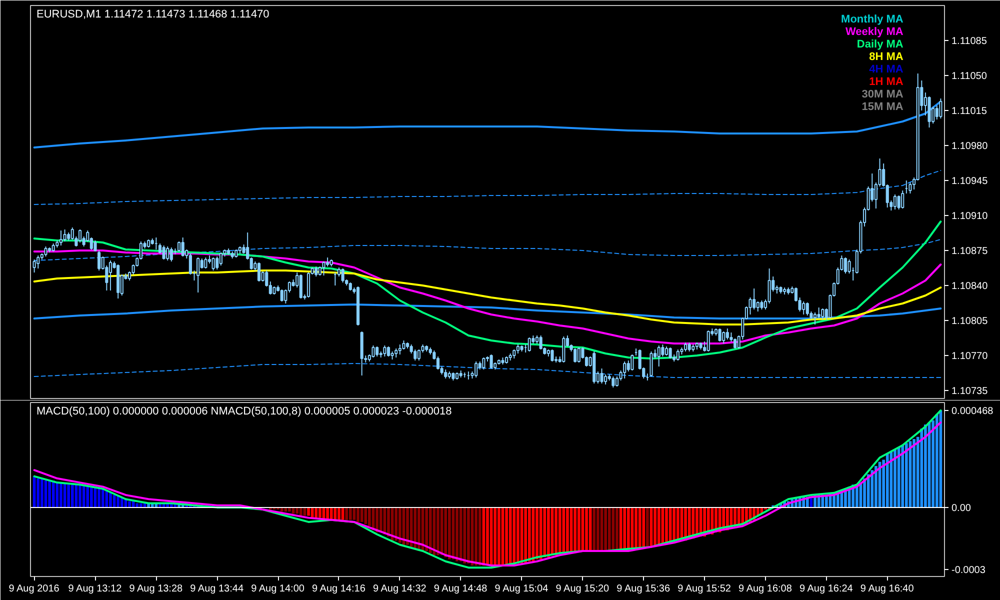 This screenshot has width=1000, height=600. I want to click on text: Daily MA, so click(880, 44).